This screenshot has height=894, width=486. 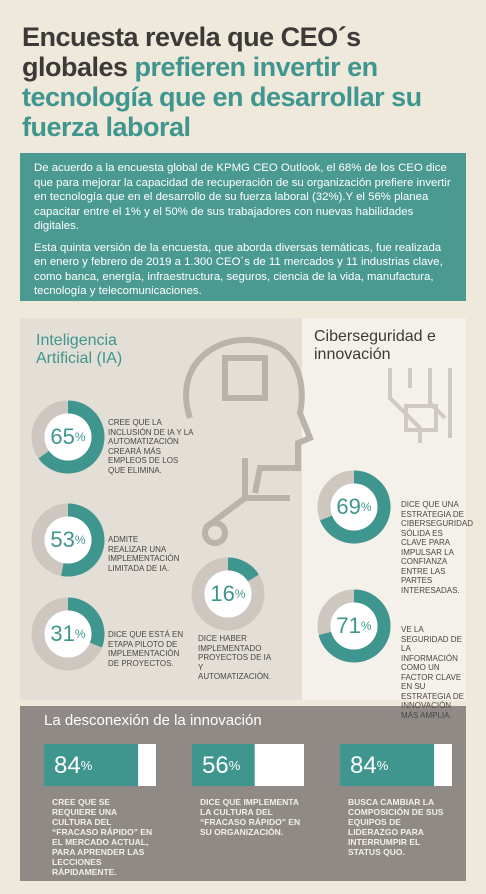 I want to click on stat-value: 69, so click(x=348, y=506).